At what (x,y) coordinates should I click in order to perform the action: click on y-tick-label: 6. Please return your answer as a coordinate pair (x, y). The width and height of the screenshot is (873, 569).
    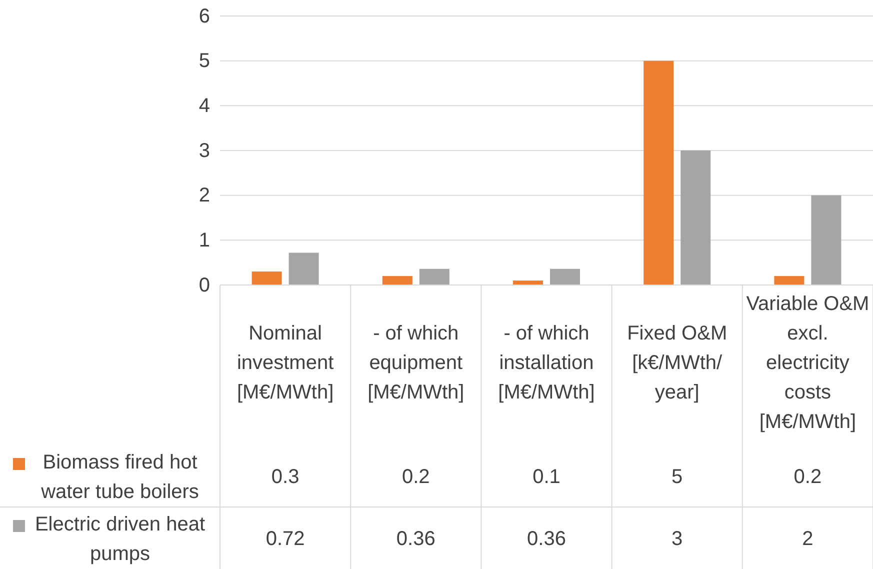
    Looking at the image, I should click on (204, 16).